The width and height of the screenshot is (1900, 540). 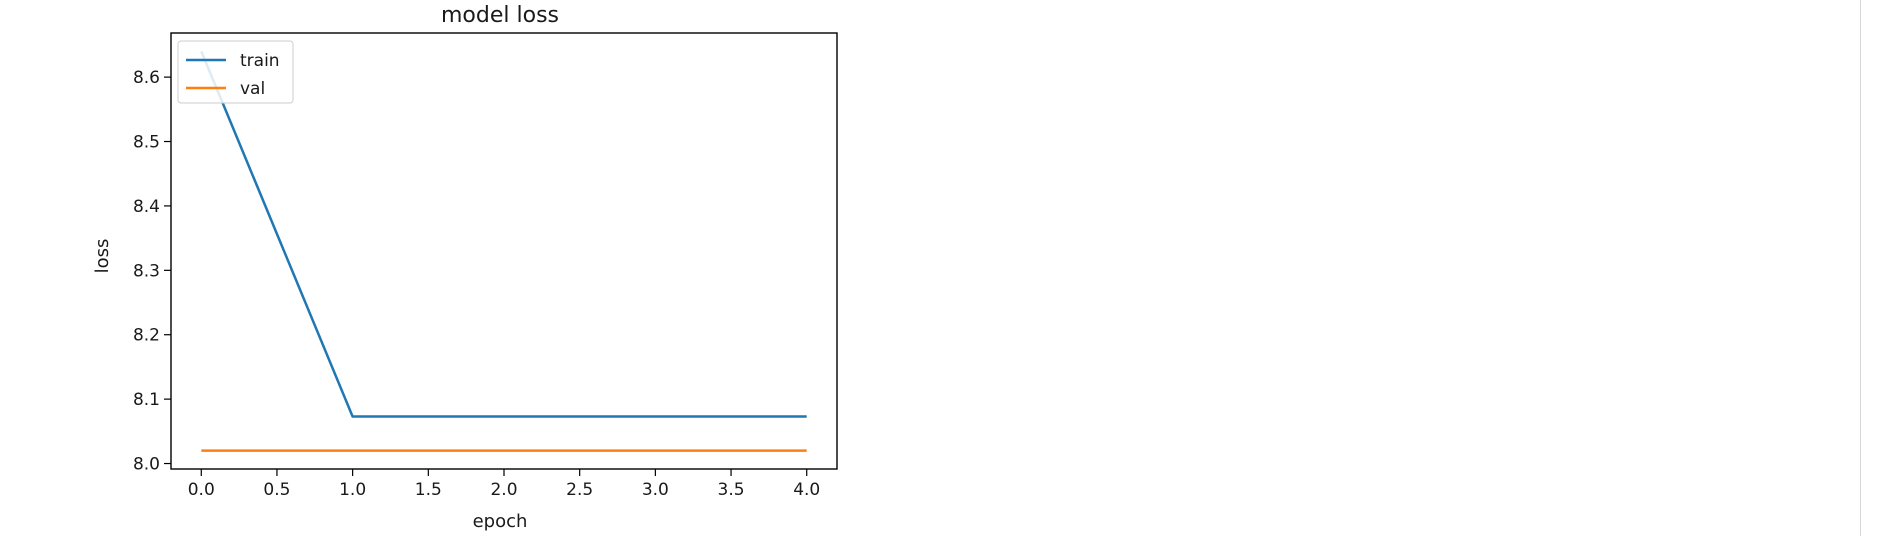 What do you see at coordinates (579, 490) in the screenshot?
I see `x-tick-label: 2.5` at bounding box center [579, 490].